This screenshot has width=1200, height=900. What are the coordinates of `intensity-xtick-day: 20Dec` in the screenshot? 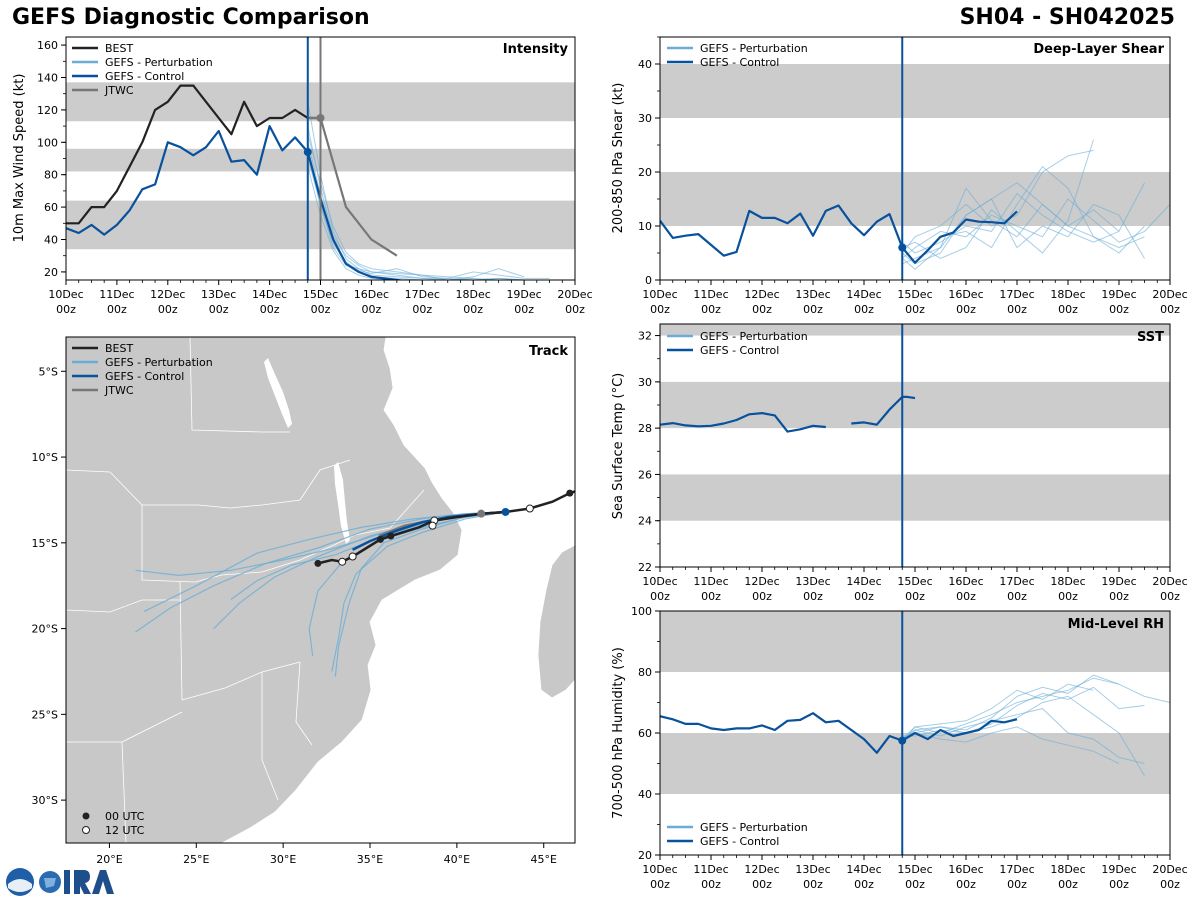 It's located at (574, 294).